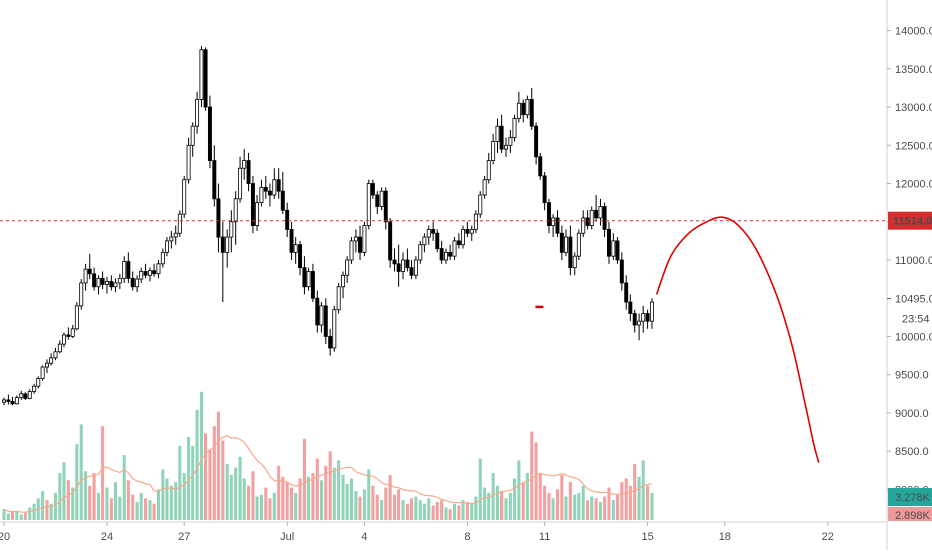 The image size is (932, 555). I want to click on volume-badge-down, so click(910, 514).